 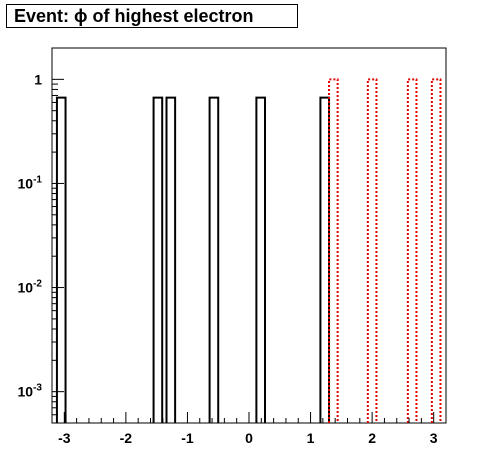 I want to click on chart-title-box: Event: ϕ of highest electron, so click(x=152, y=16).